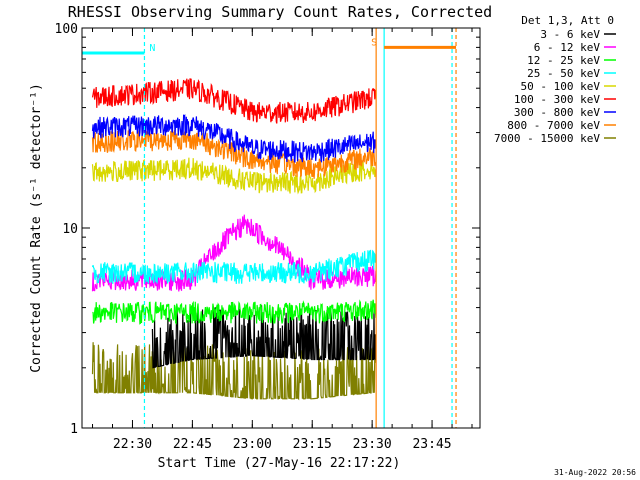  What do you see at coordinates (557, 99) in the screenshot?
I see `legend-label-6: 100 - 300 keV` at bounding box center [557, 99].